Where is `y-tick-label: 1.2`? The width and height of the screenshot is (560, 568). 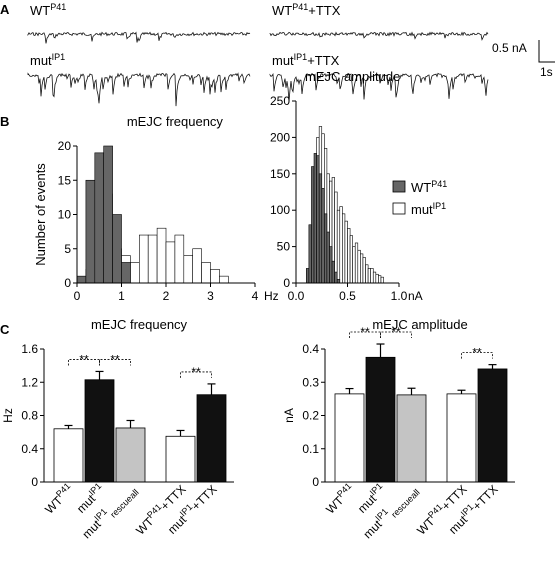
y-tick-label: 1.2 is located at coordinates (29, 382).